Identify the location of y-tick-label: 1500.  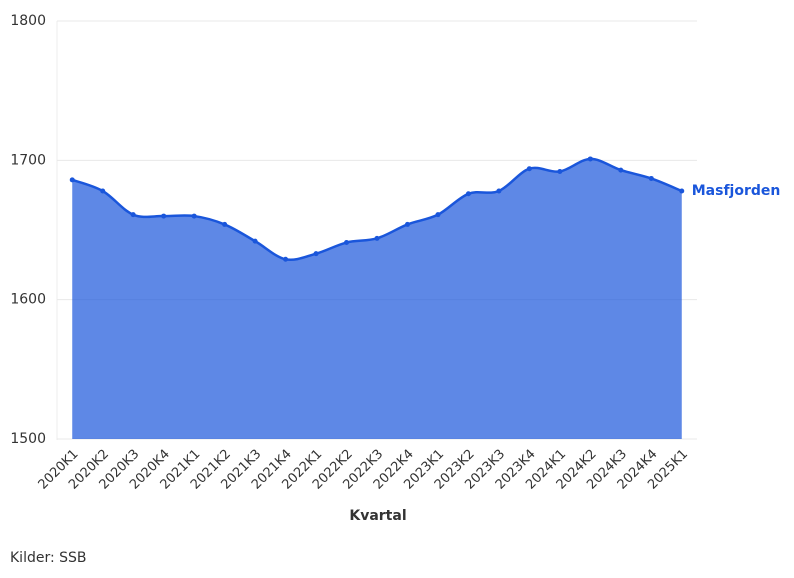
(28, 439).